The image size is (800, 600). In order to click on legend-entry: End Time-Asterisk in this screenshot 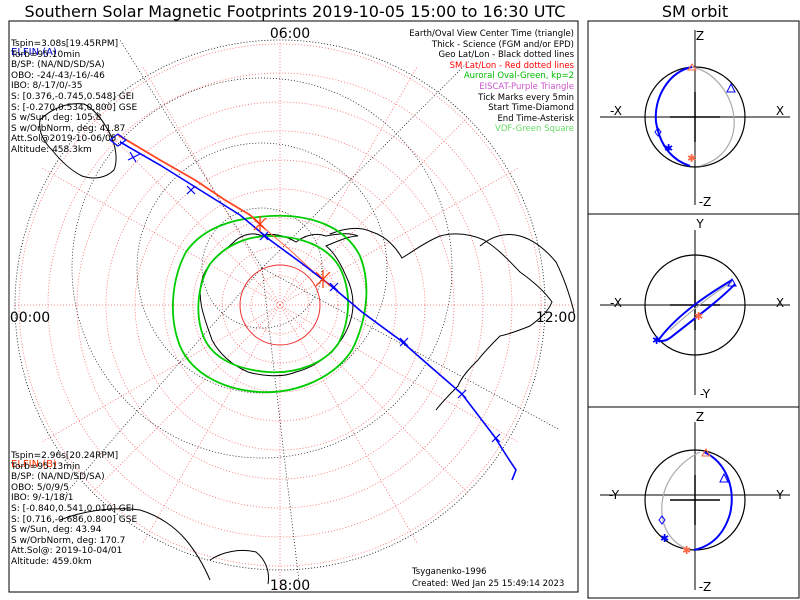, I will do `click(535, 118)`.